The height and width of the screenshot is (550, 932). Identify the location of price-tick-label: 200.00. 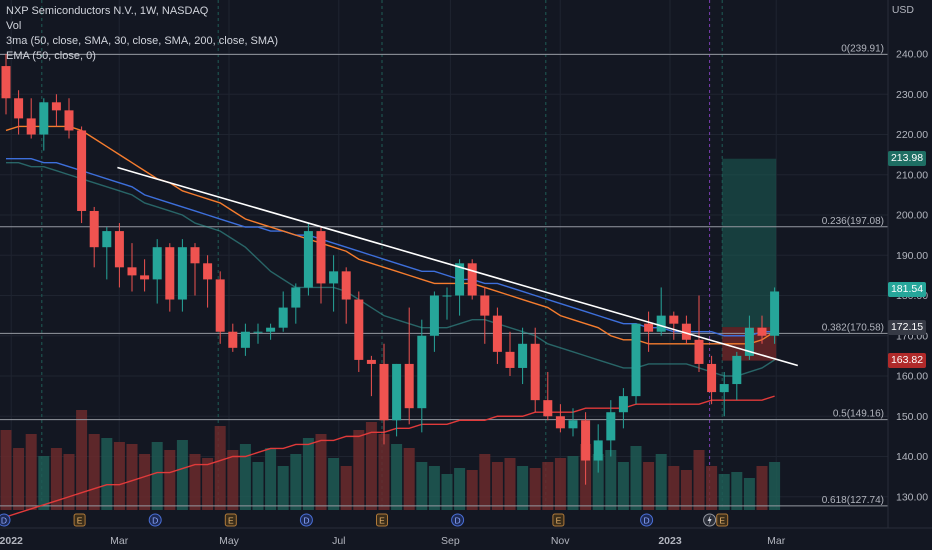
(912, 216).